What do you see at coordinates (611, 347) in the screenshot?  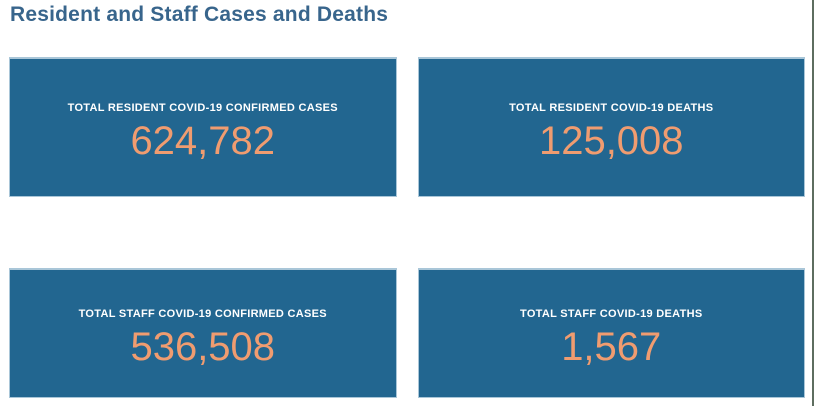 I see `kpi-value: 1,567` at bounding box center [611, 347].